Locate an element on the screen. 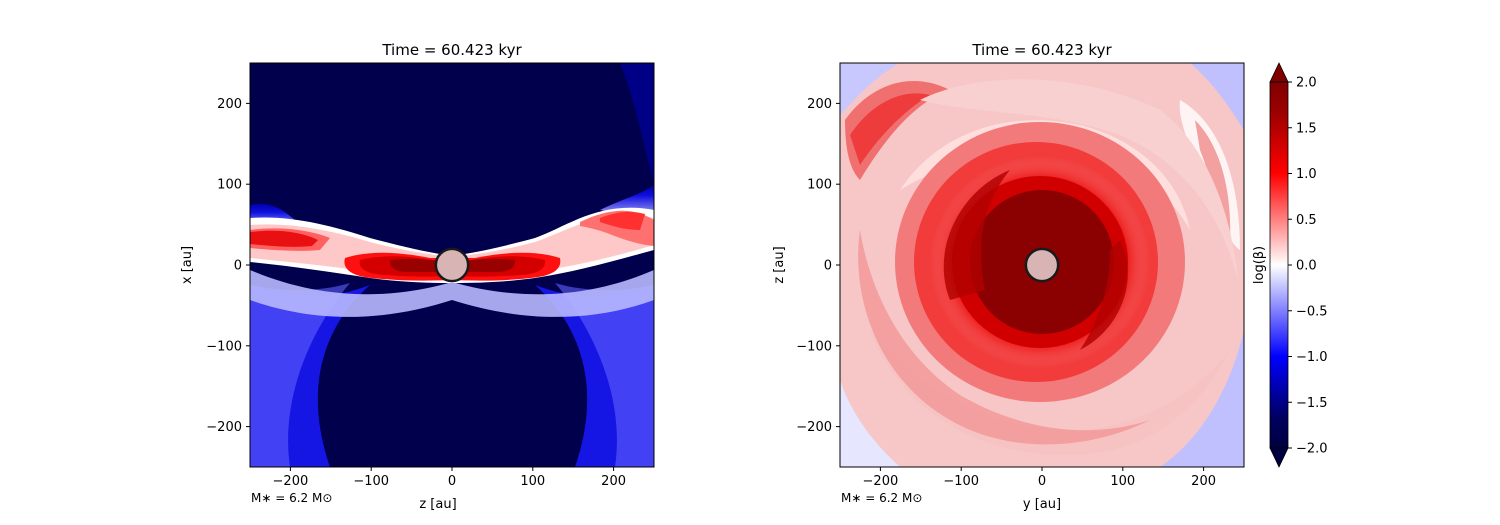 The width and height of the screenshot is (1500, 525). colorbar-tick-label: −2.0 is located at coordinates (1312, 449).